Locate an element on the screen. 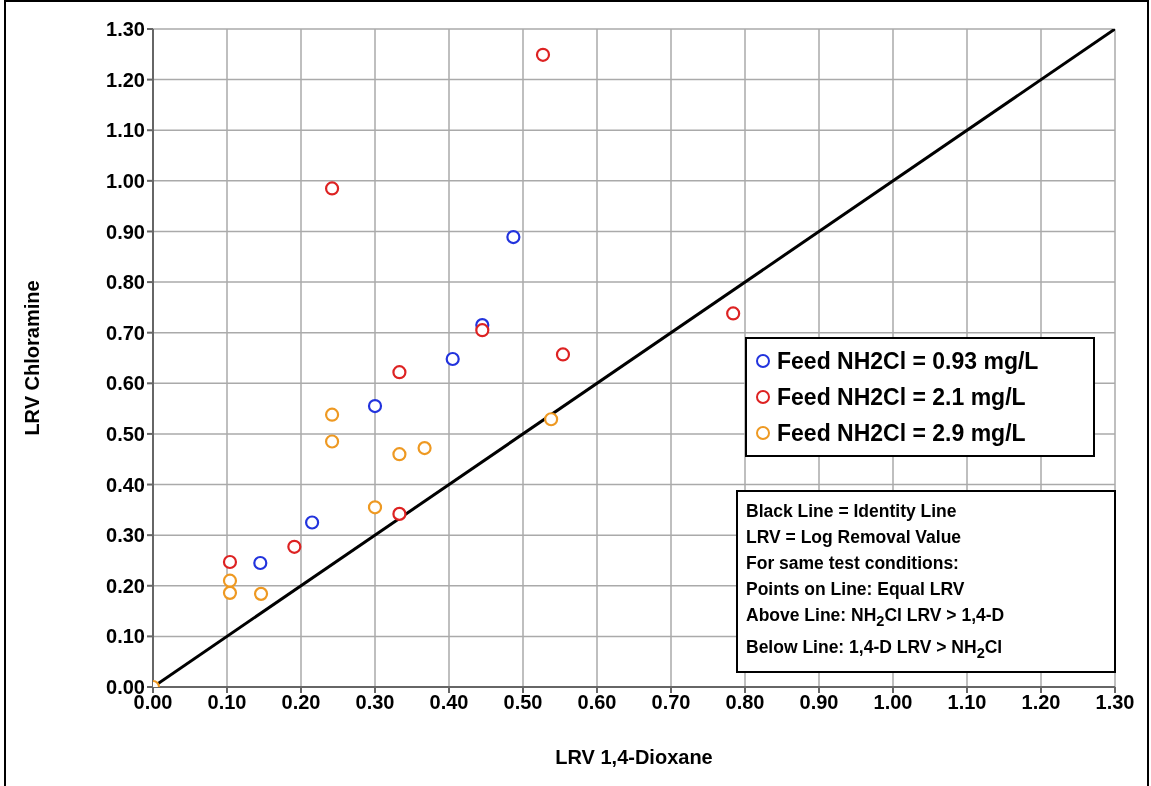 The width and height of the screenshot is (1151, 786). y-tick-label: 1.10 is located at coordinates (125, 130).